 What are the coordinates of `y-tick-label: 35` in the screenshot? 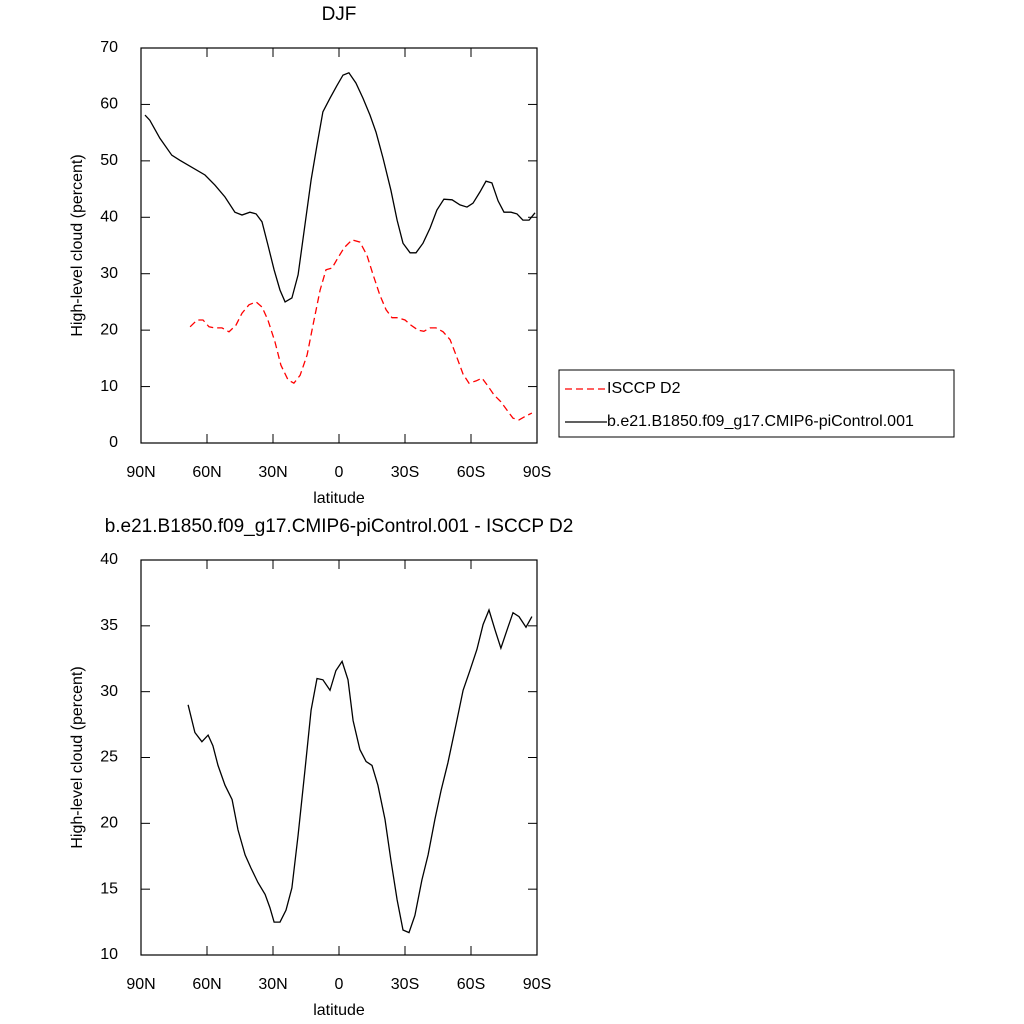 It's located at (109, 625).